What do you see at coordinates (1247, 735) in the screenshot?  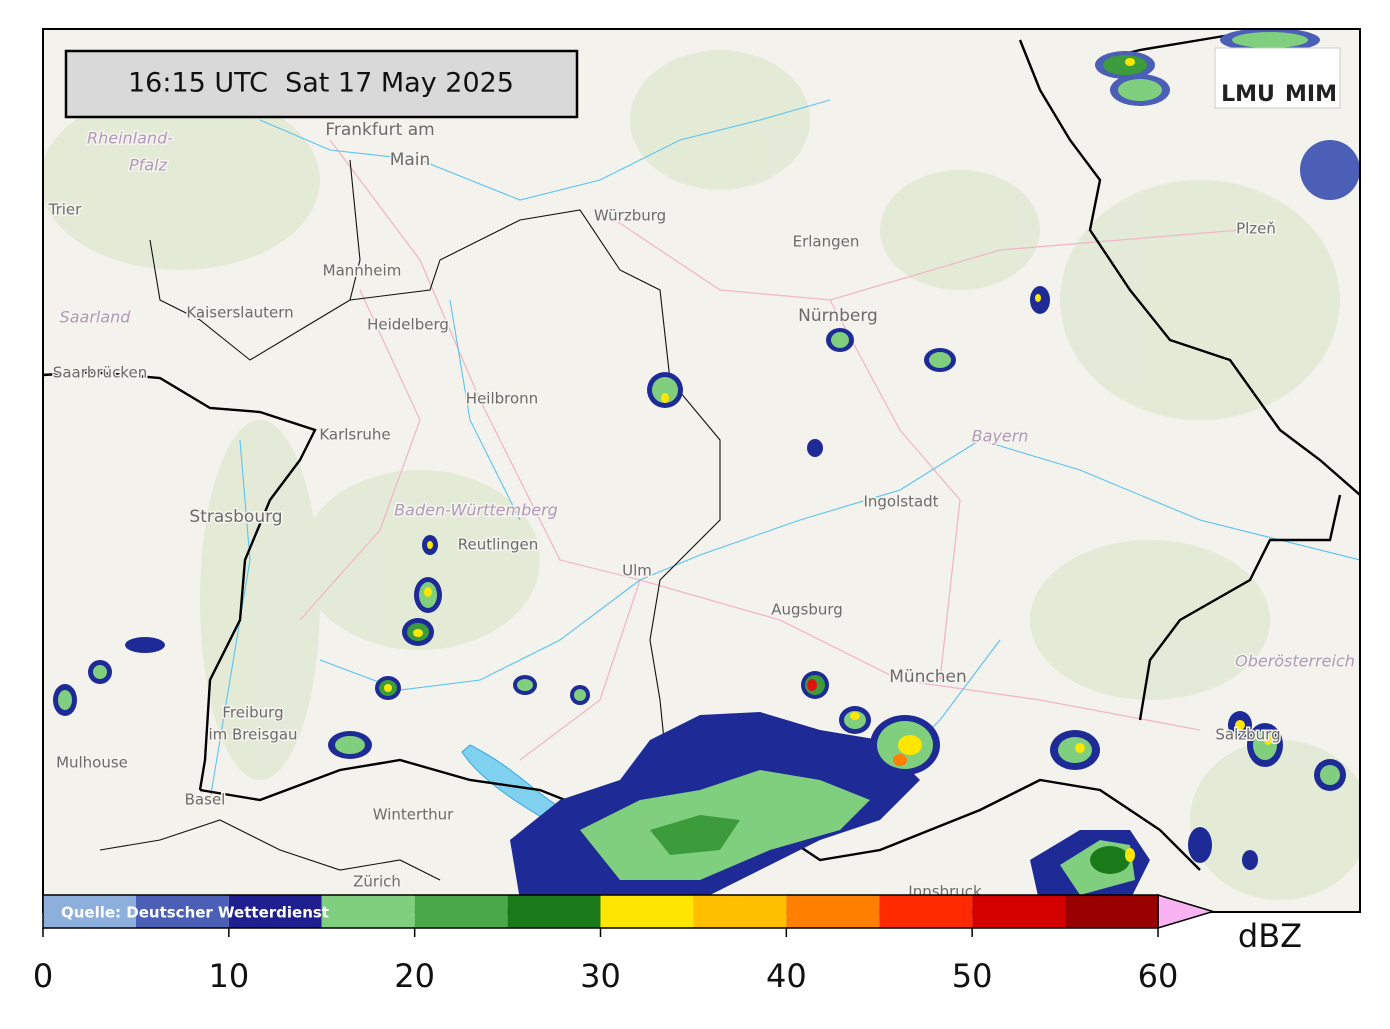 I see `place-label: Salzburg` at bounding box center [1247, 735].